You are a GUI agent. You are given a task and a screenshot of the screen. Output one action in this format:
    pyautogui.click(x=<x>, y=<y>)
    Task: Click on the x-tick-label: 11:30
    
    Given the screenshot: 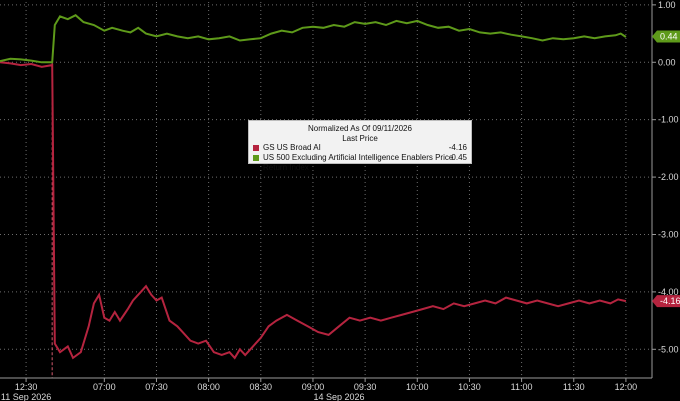 What is the action you would take?
    pyautogui.click(x=574, y=387)
    